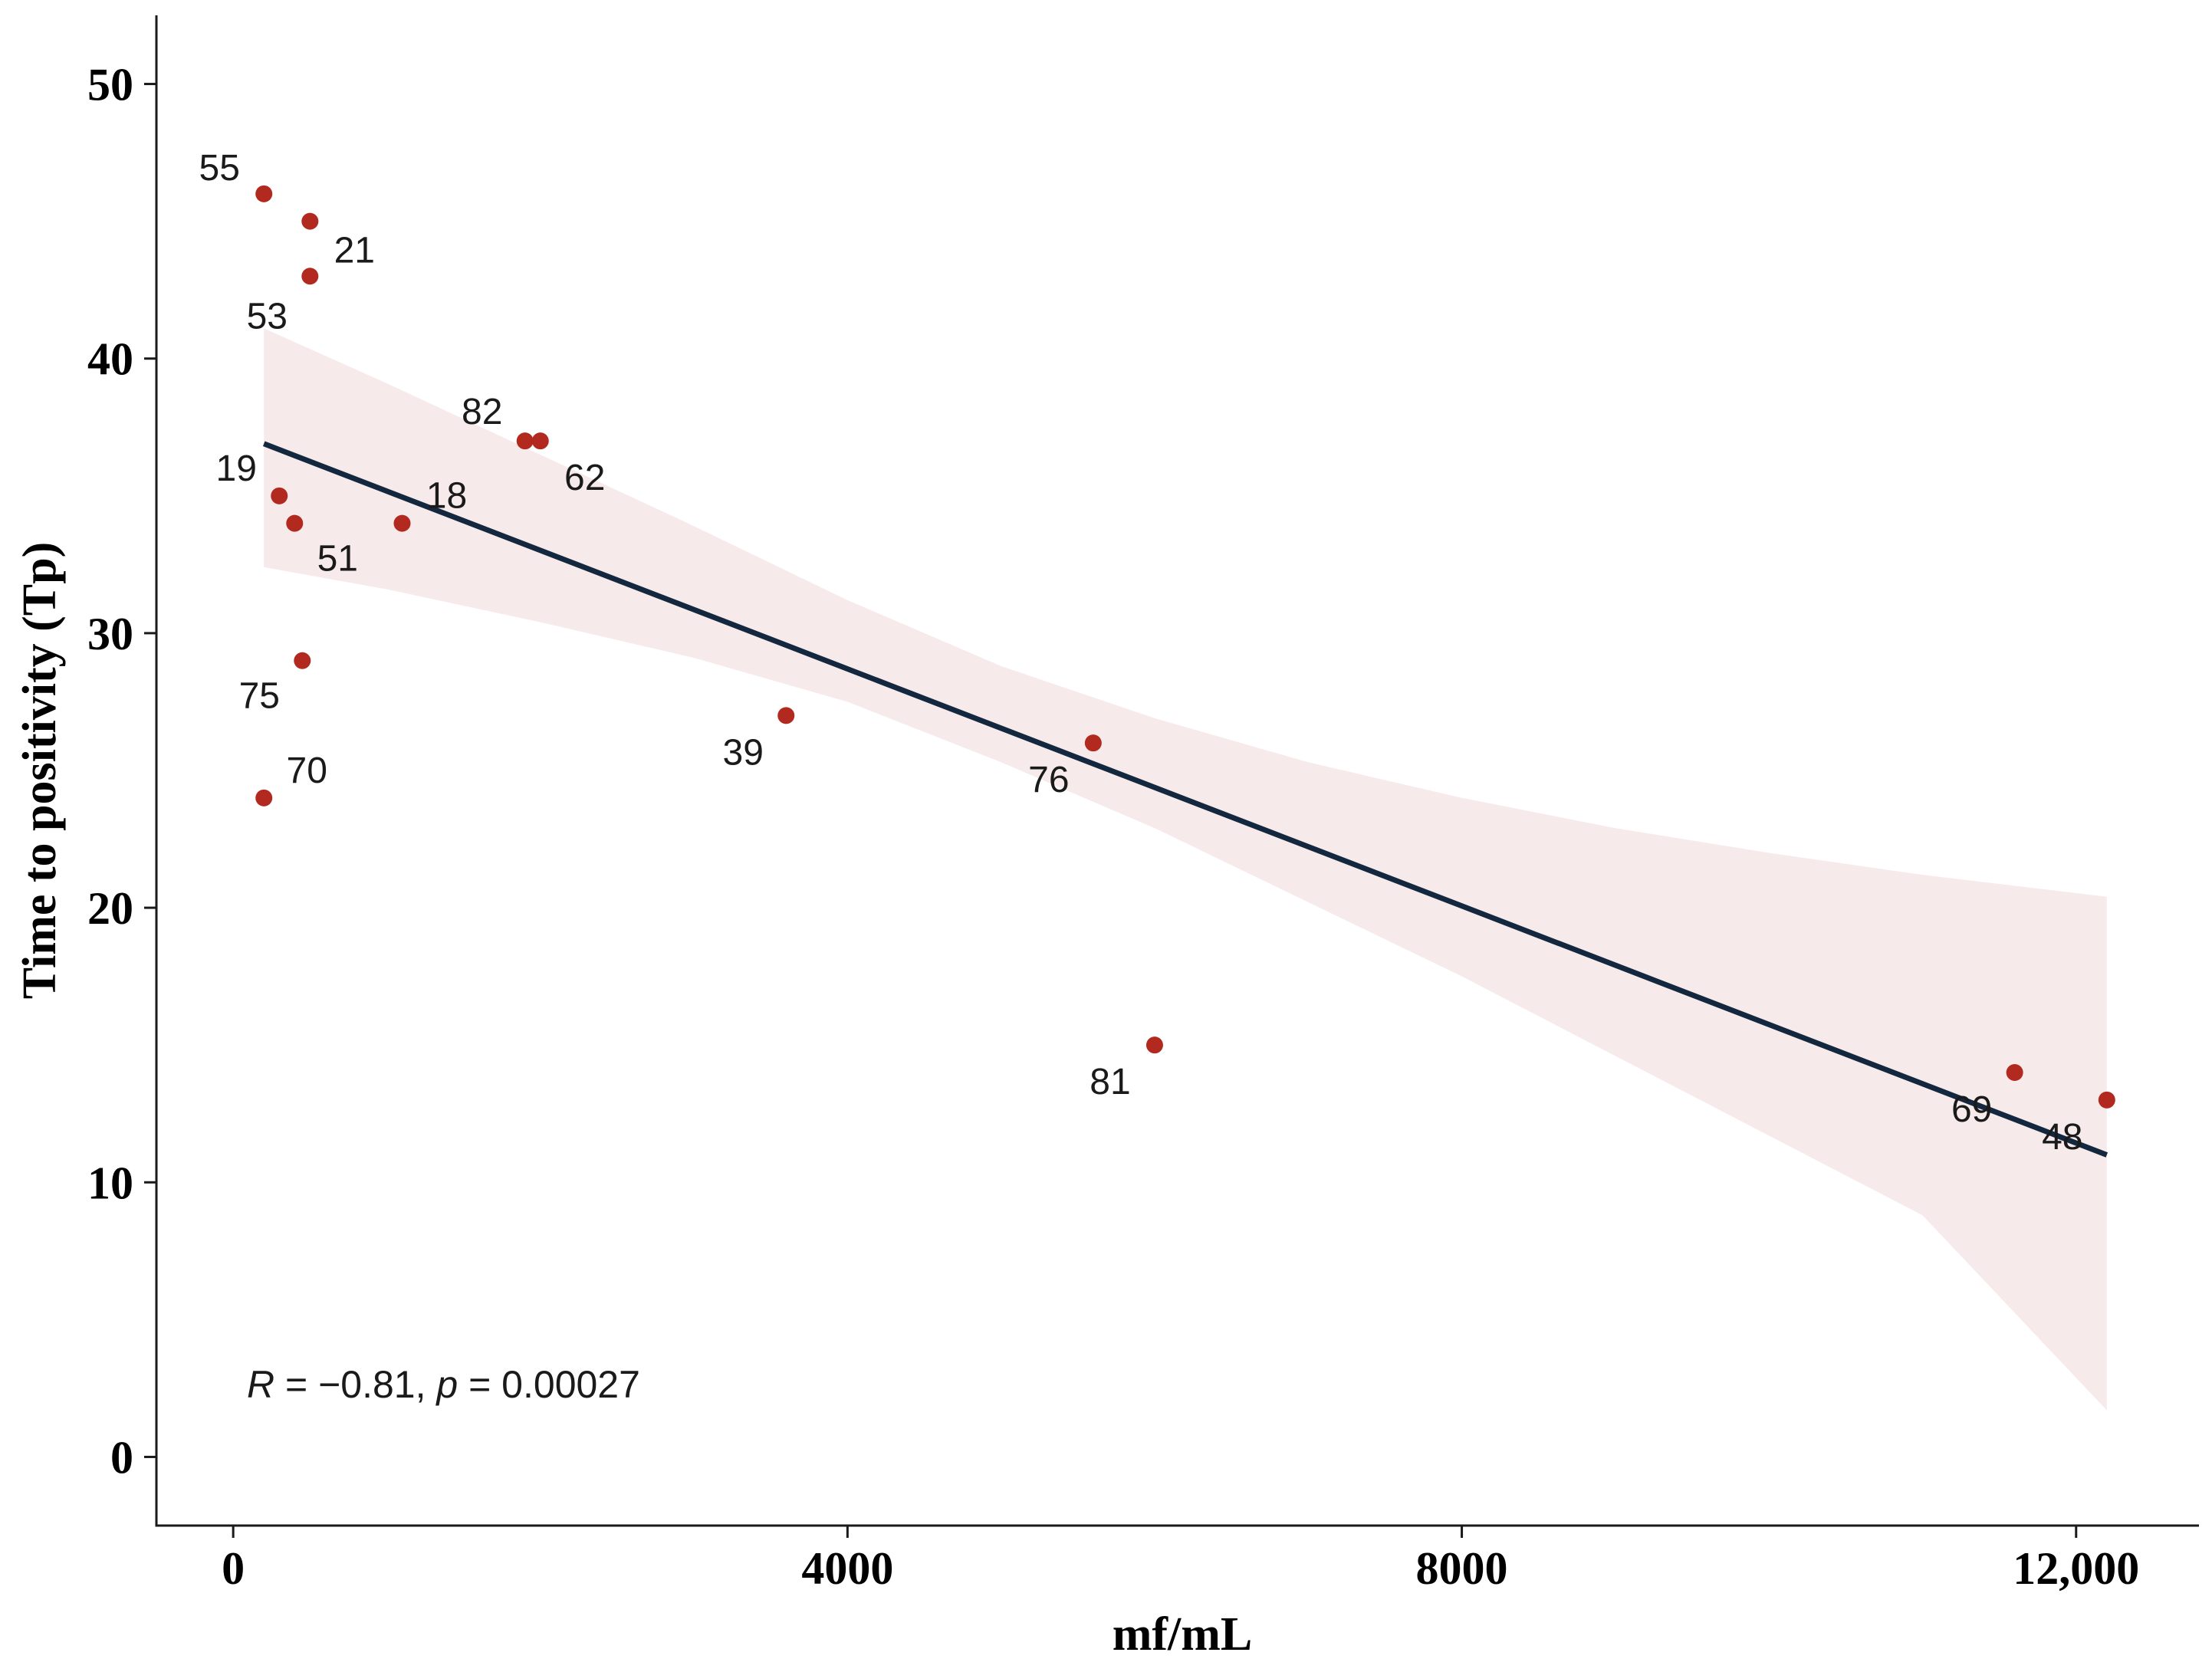  Describe the element at coordinates (584, 478) in the screenshot. I see `point-label: 62` at that location.